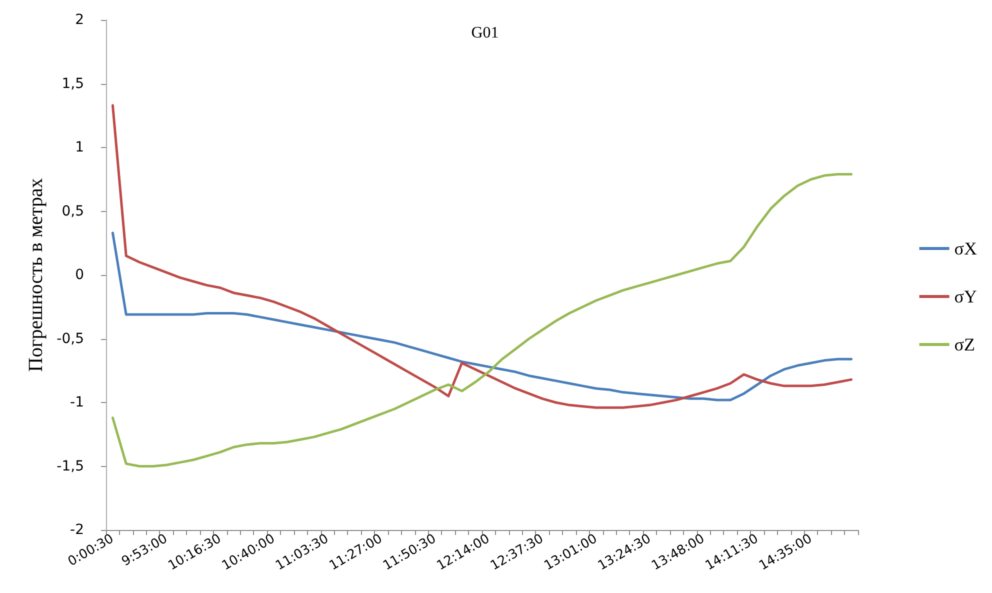  I want to click on y-tick-label: 0, so click(79, 275).